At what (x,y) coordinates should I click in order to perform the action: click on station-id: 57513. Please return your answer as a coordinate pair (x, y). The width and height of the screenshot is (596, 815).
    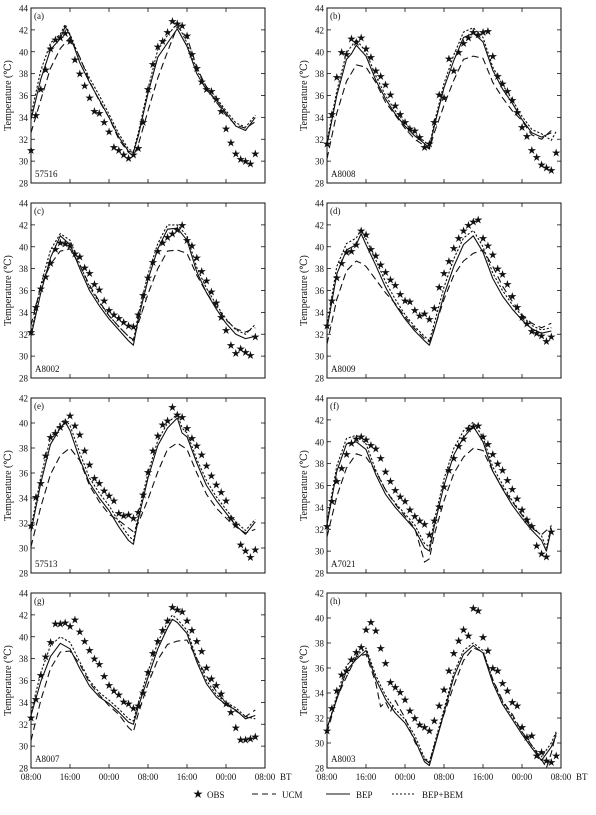
    Looking at the image, I should click on (46, 564).